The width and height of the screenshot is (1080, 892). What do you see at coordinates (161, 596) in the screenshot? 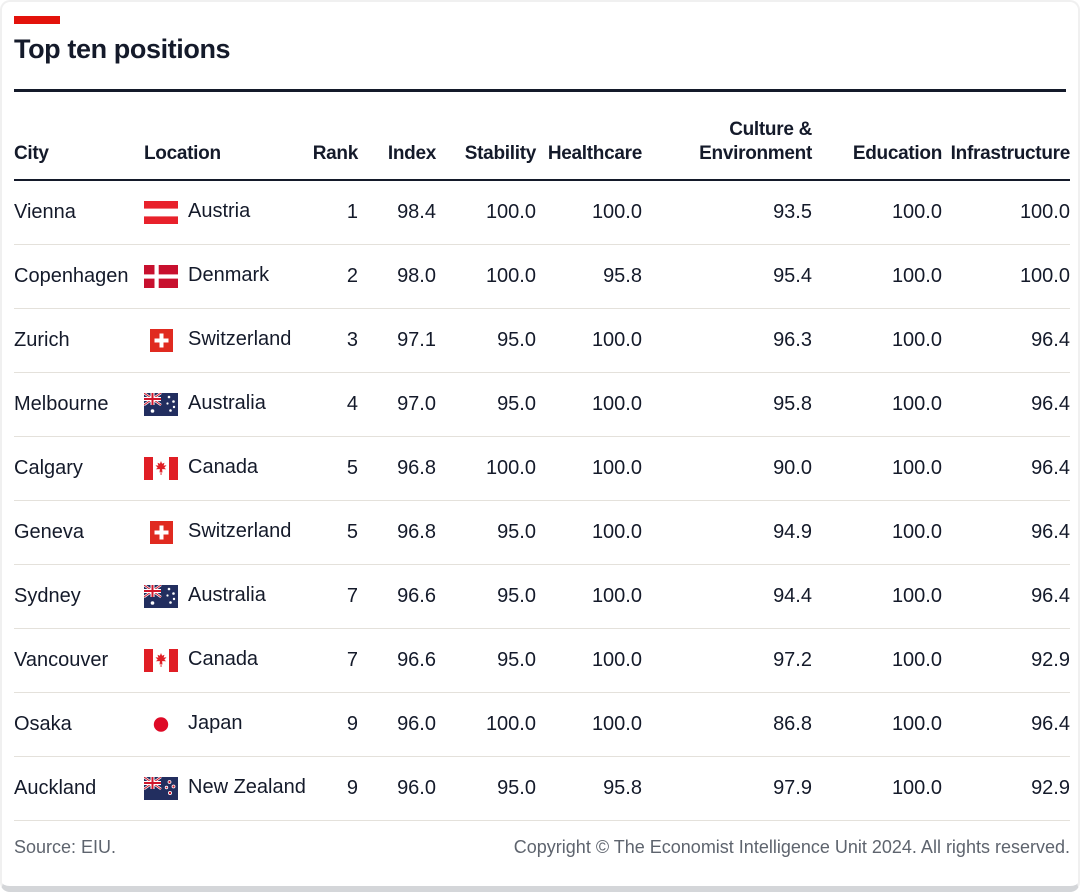
I see `flag-australia-icon` at bounding box center [161, 596].